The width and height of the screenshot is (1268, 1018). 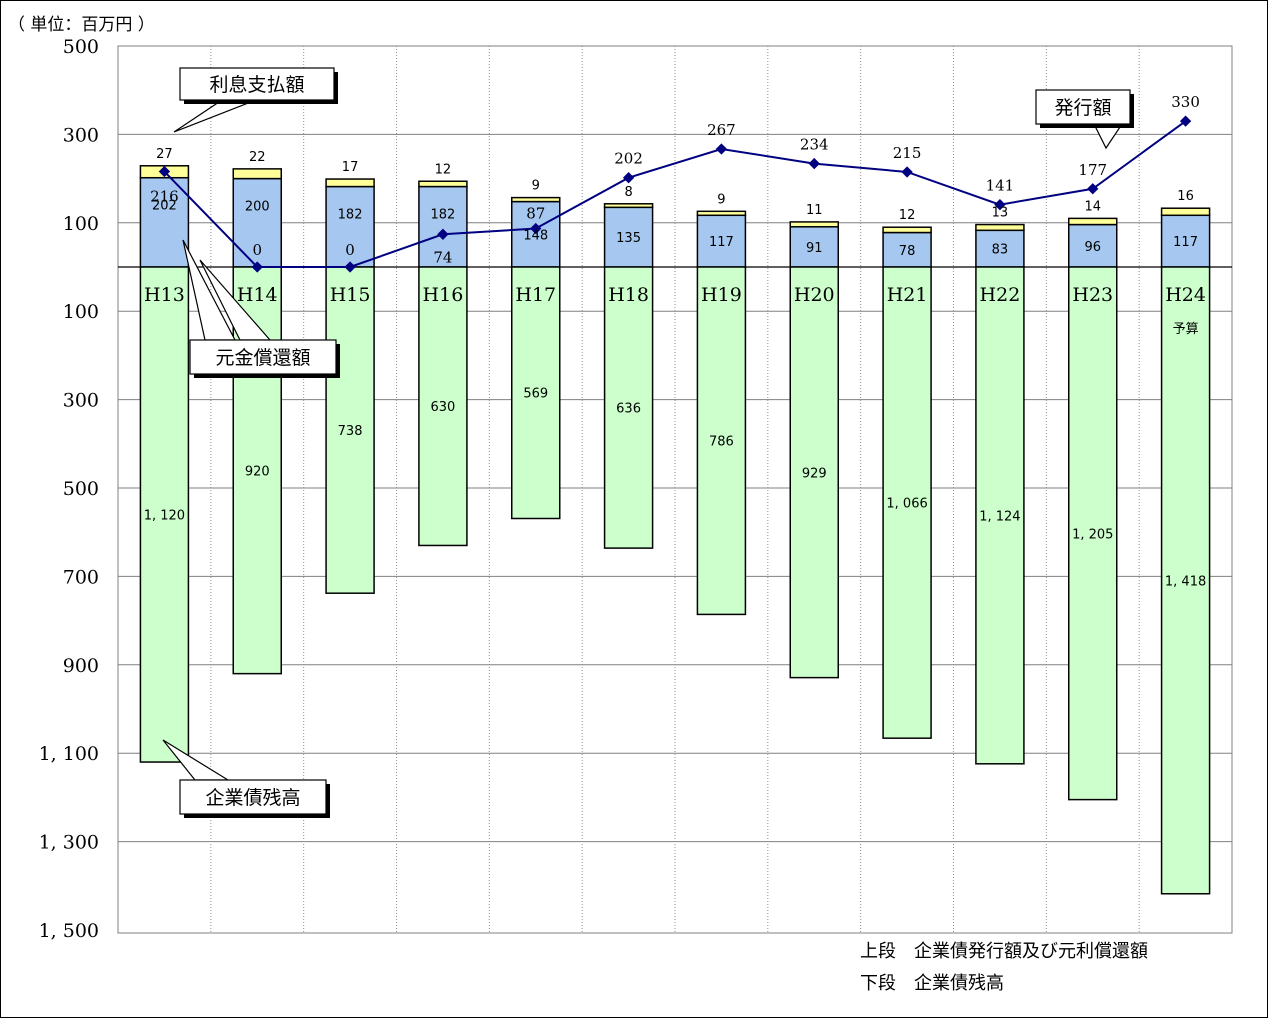 I want to click on callout-principal-pointer, so click(x=209, y=290).